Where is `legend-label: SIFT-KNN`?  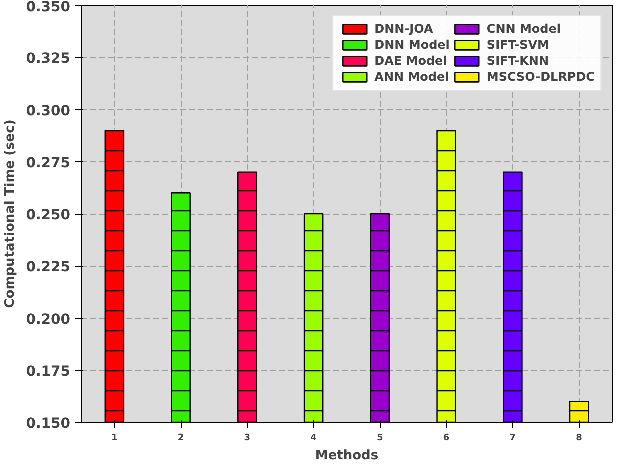 legend-label: SIFT-KNN is located at coordinates (518, 61).